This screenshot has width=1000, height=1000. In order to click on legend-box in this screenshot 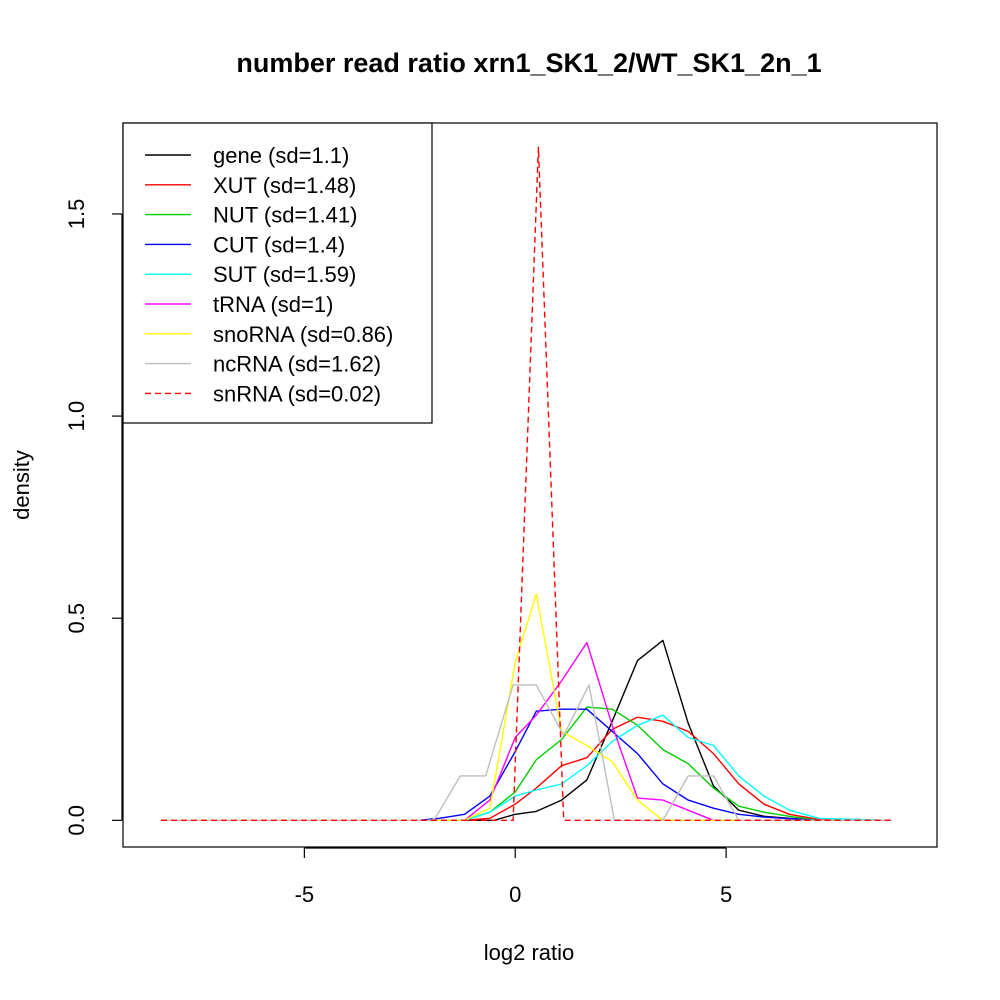, I will do `click(277, 273)`.